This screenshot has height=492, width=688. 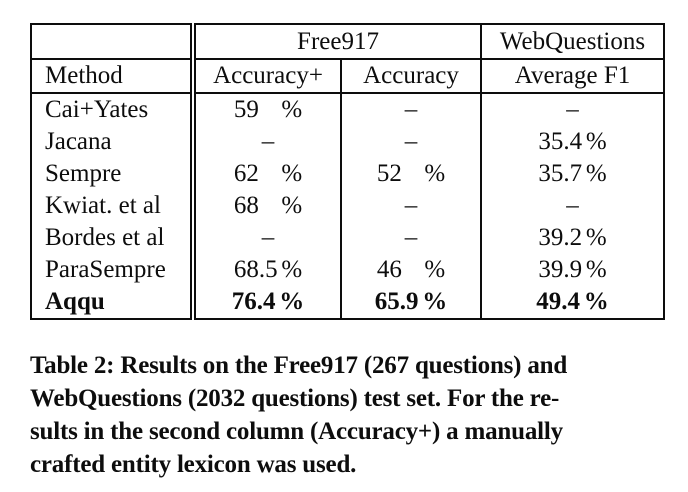 I want to click on value-int: 62, so click(x=246, y=173).